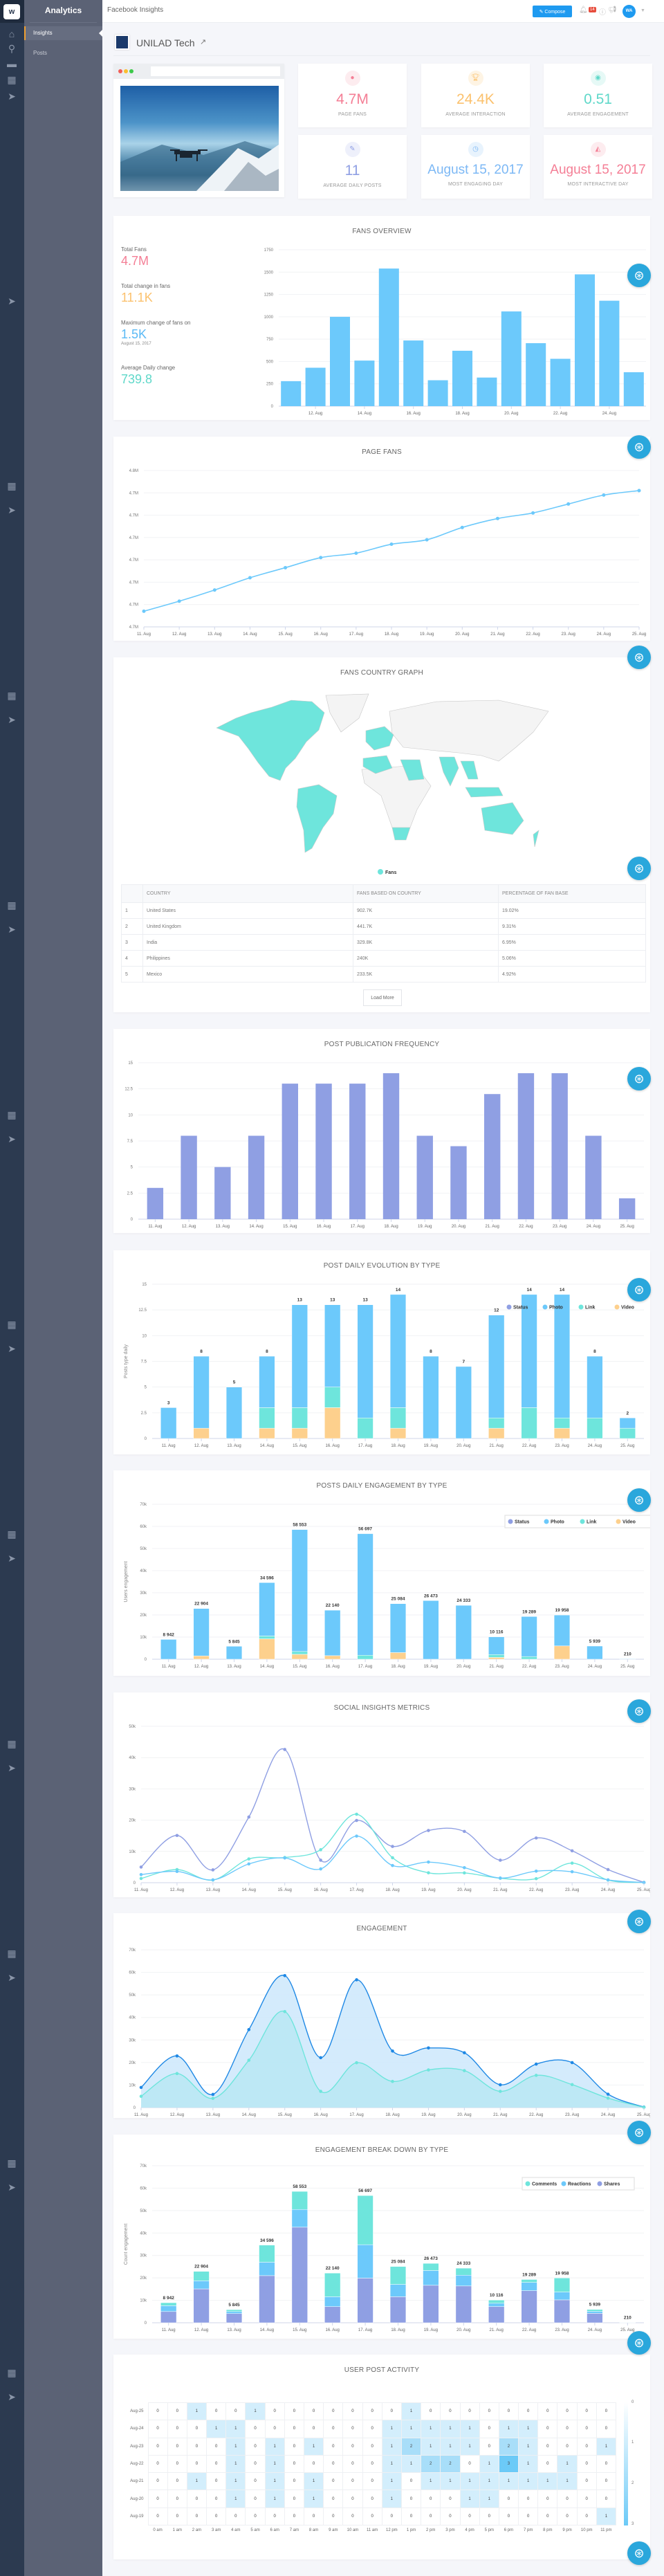 The image size is (664, 2576). What do you see at coordinates (612, 2184) in the screenshot?
I see `legend-item: Shares` at bounding box center [612, 2184].